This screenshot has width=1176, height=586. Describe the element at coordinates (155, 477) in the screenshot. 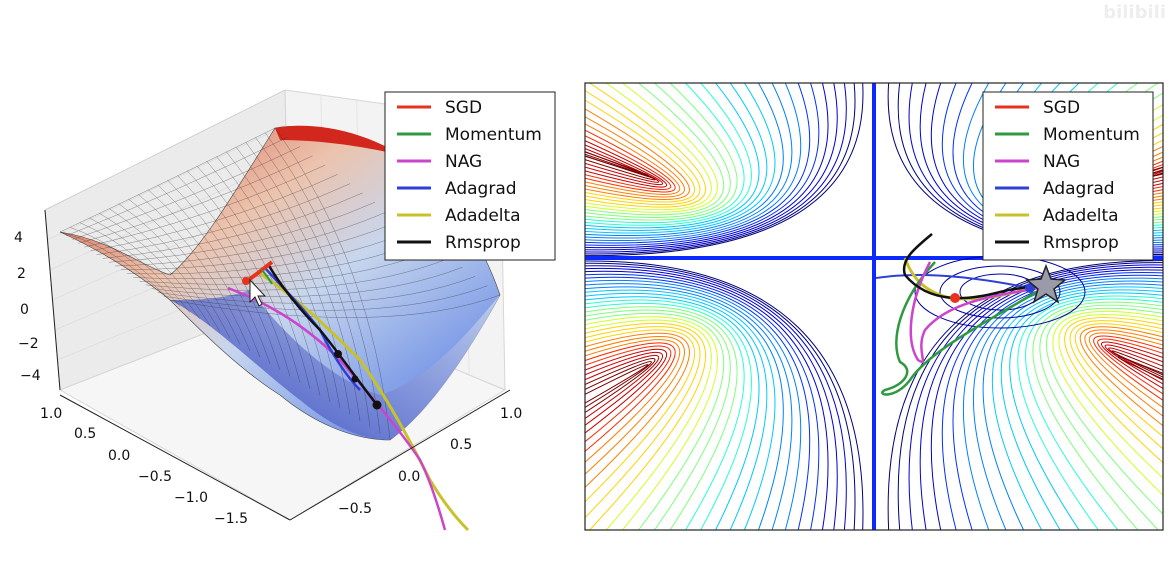

I see `x-tick-label: −0.5` at that location.